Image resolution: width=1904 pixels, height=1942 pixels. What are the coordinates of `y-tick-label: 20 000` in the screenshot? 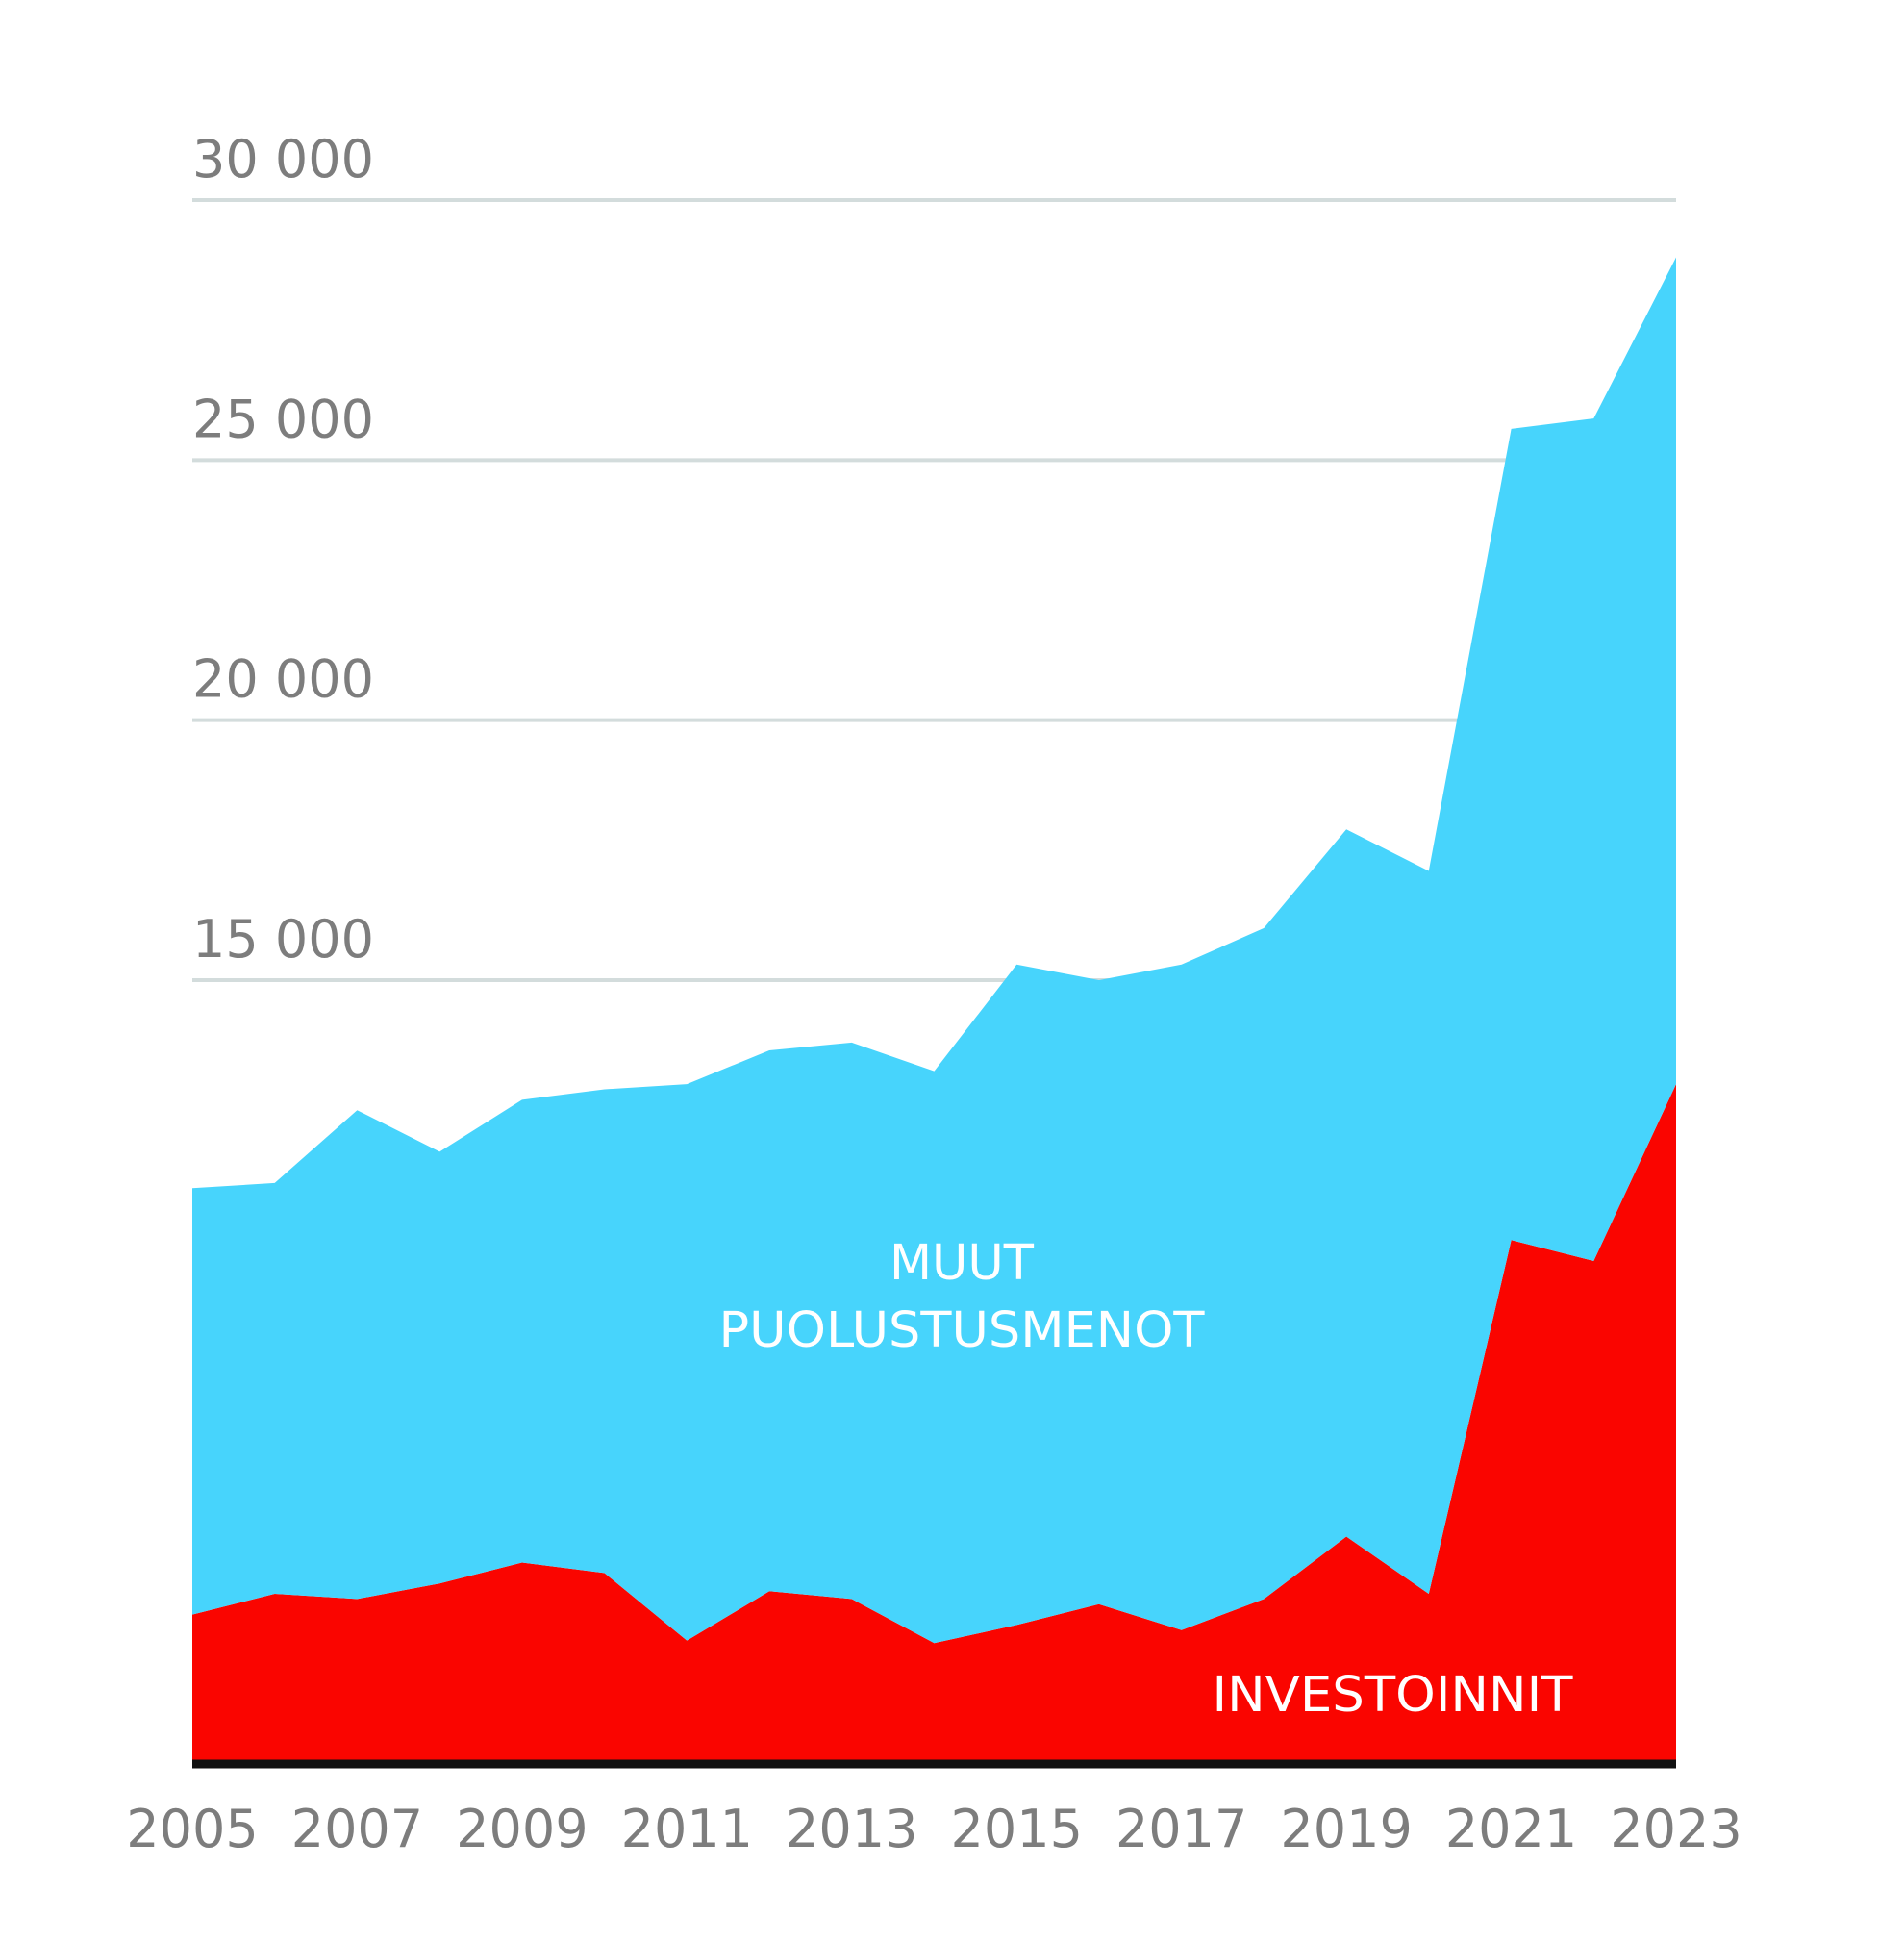 It's located at (283, 680).